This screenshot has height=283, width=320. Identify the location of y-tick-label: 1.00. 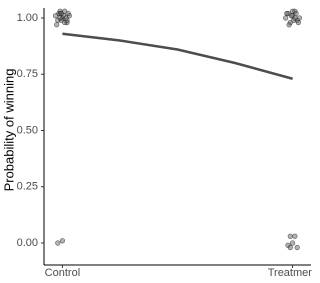
(27, 18).